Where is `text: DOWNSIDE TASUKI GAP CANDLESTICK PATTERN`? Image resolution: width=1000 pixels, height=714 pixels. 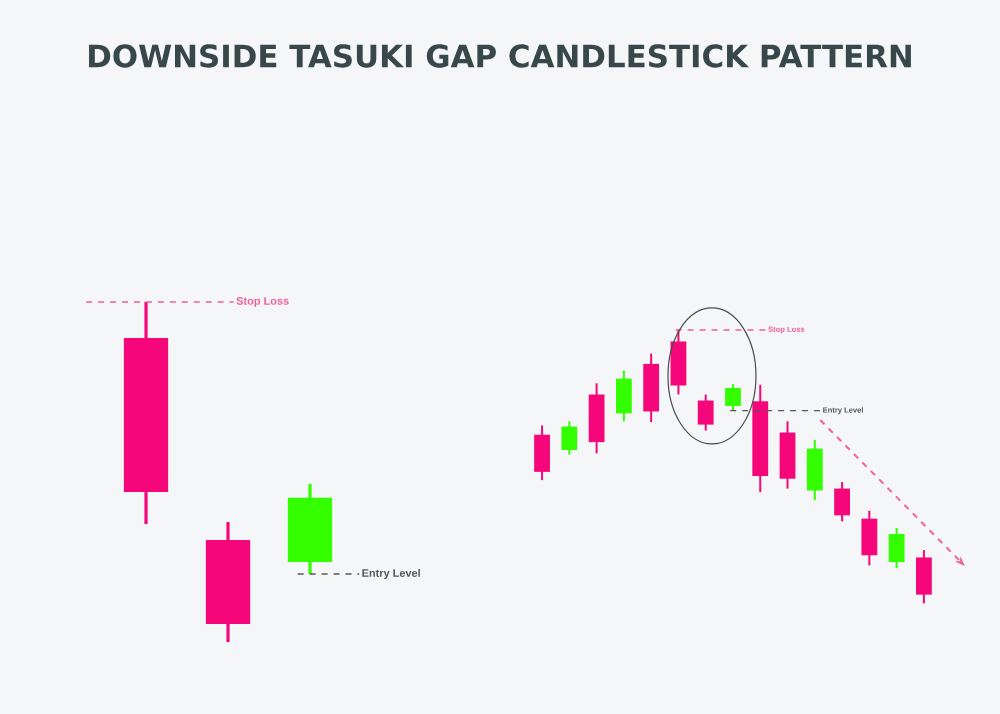
text: DOWNSIDE TASUKI GAP CANDLESTICK PATTERN is located at coordinates (500, 56).